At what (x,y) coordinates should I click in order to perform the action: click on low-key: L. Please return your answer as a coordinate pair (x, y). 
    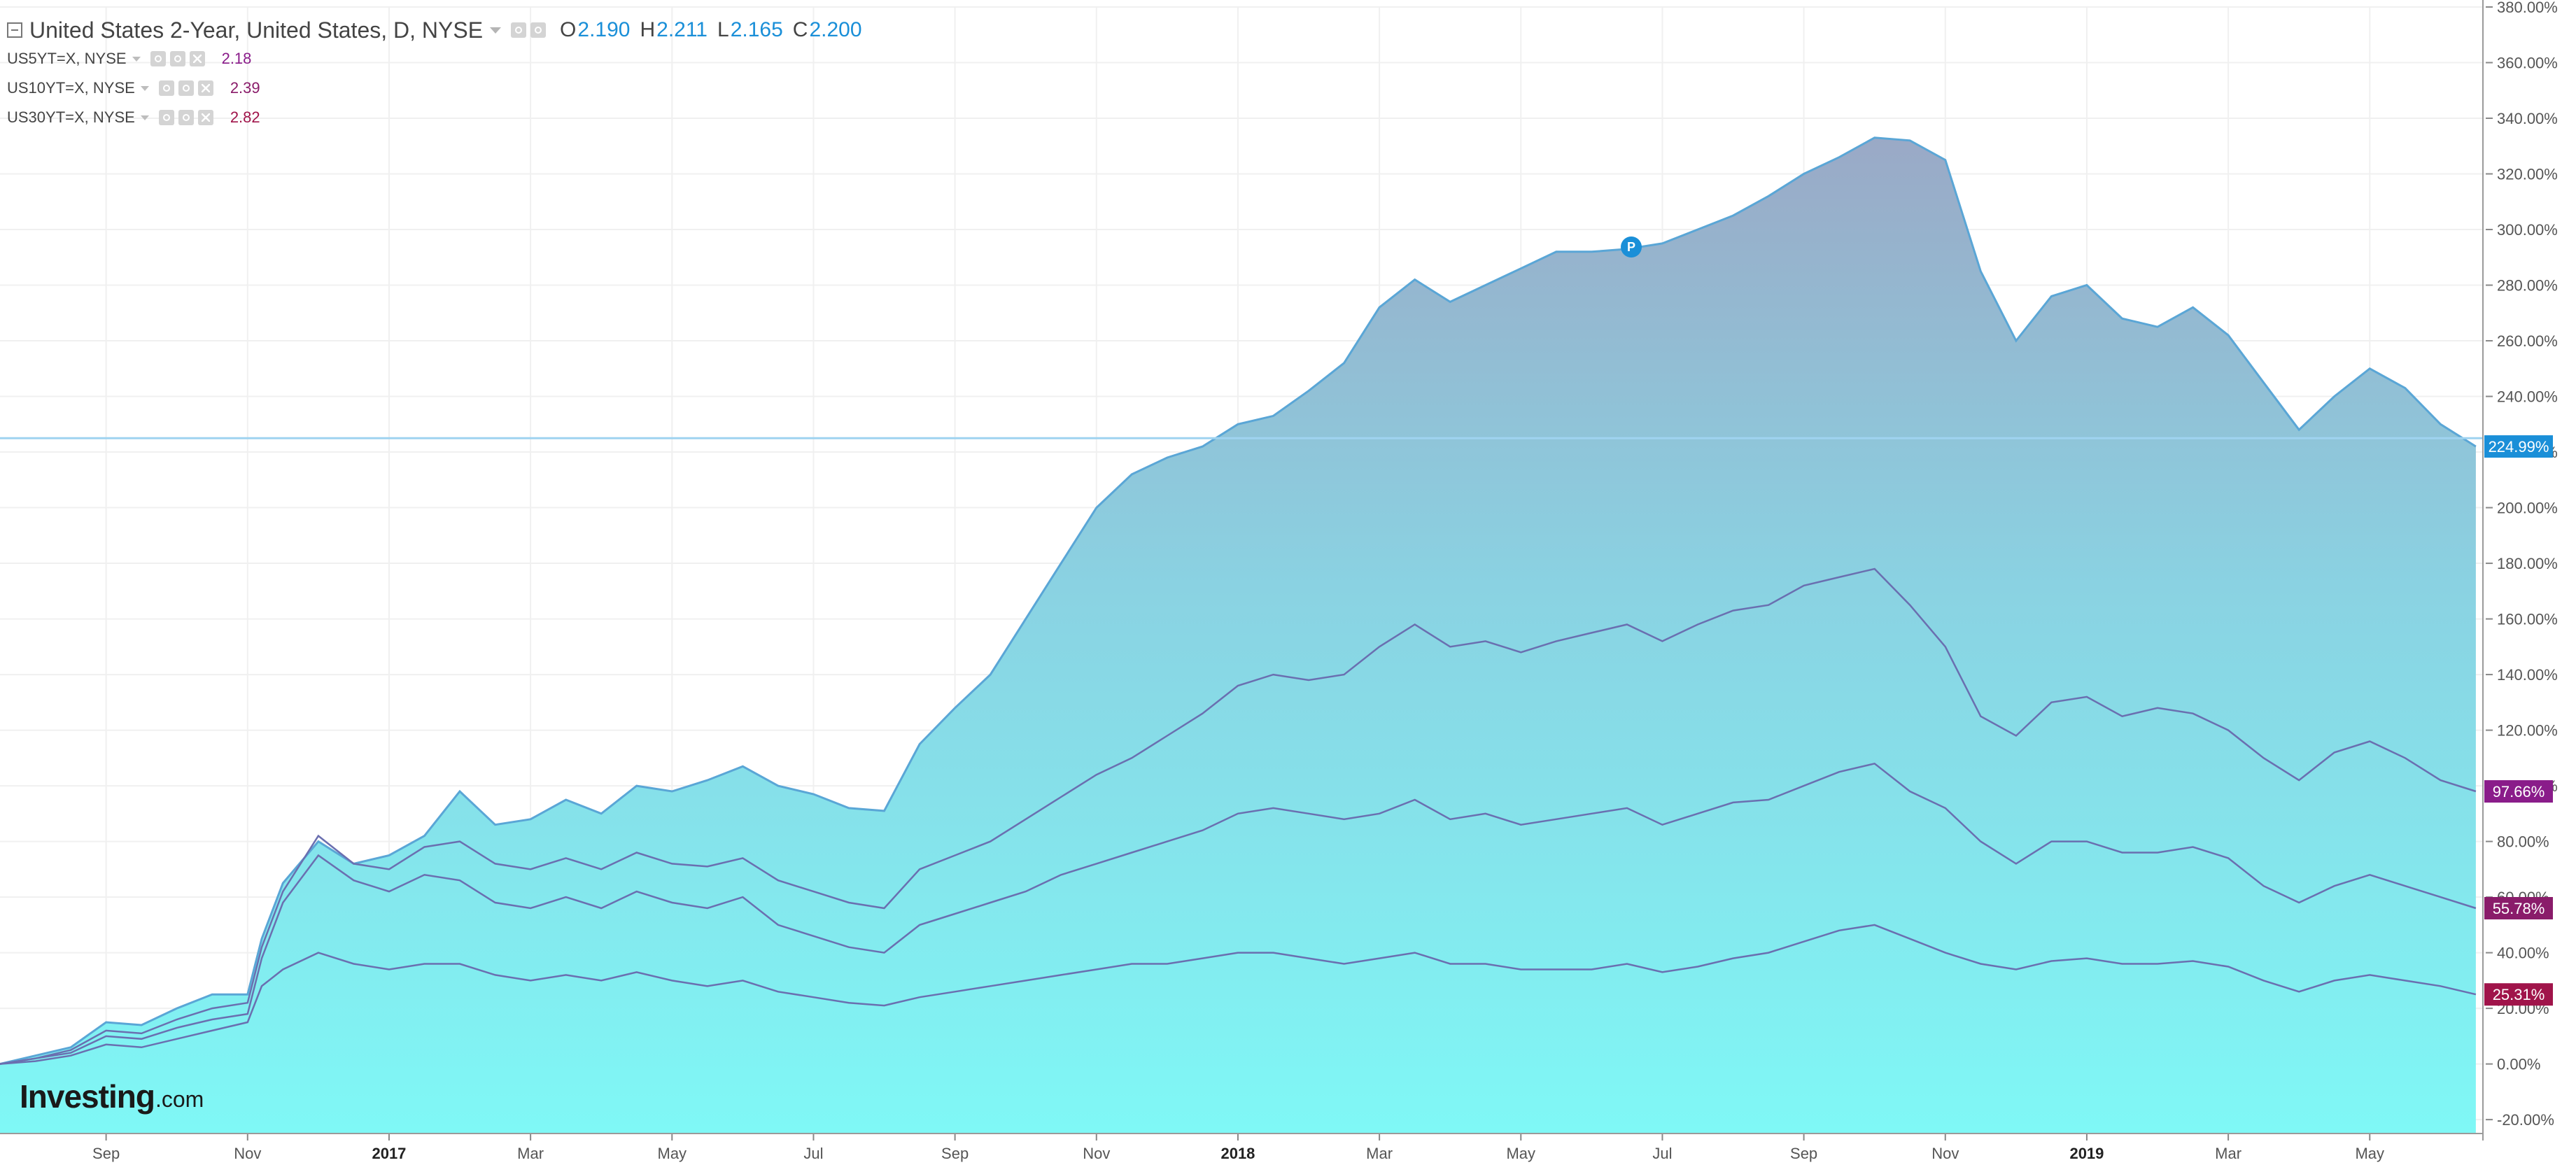
    Looking at the image, I should click on (723, 30).